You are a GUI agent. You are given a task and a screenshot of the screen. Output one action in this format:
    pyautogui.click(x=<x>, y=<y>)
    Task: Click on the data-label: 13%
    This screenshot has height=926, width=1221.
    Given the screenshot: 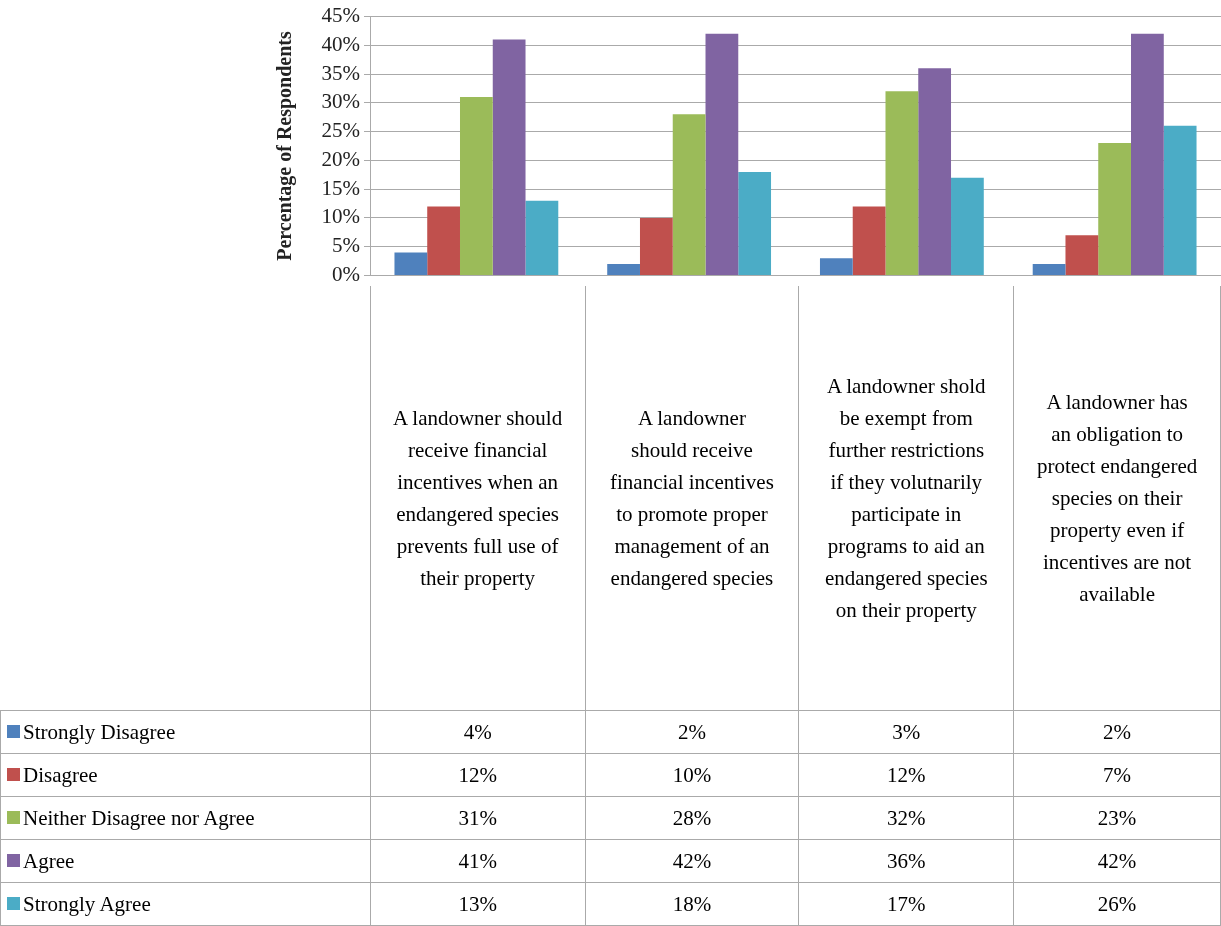 What is the action you would take?
    pyautogui.click(x=478, y=903)
    